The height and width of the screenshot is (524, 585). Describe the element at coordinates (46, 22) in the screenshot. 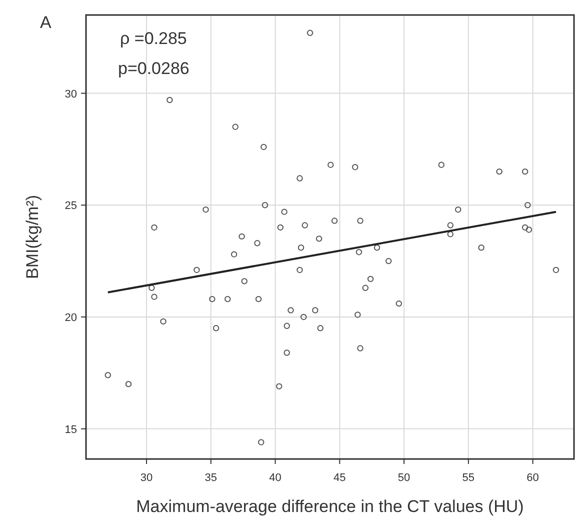

I see `text: A` at that location.